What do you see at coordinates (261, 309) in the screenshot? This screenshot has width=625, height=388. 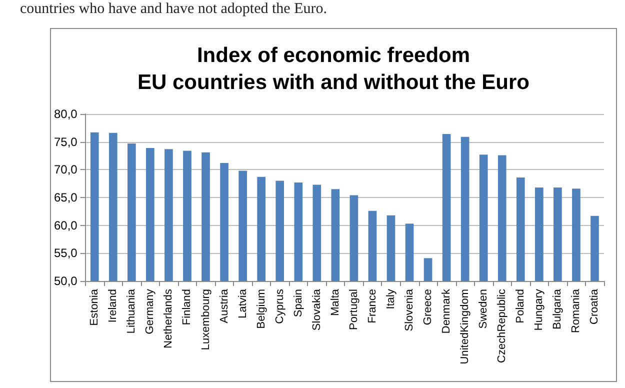 I see `x-tick-label: Belgium` at bounding box center [261, 309].